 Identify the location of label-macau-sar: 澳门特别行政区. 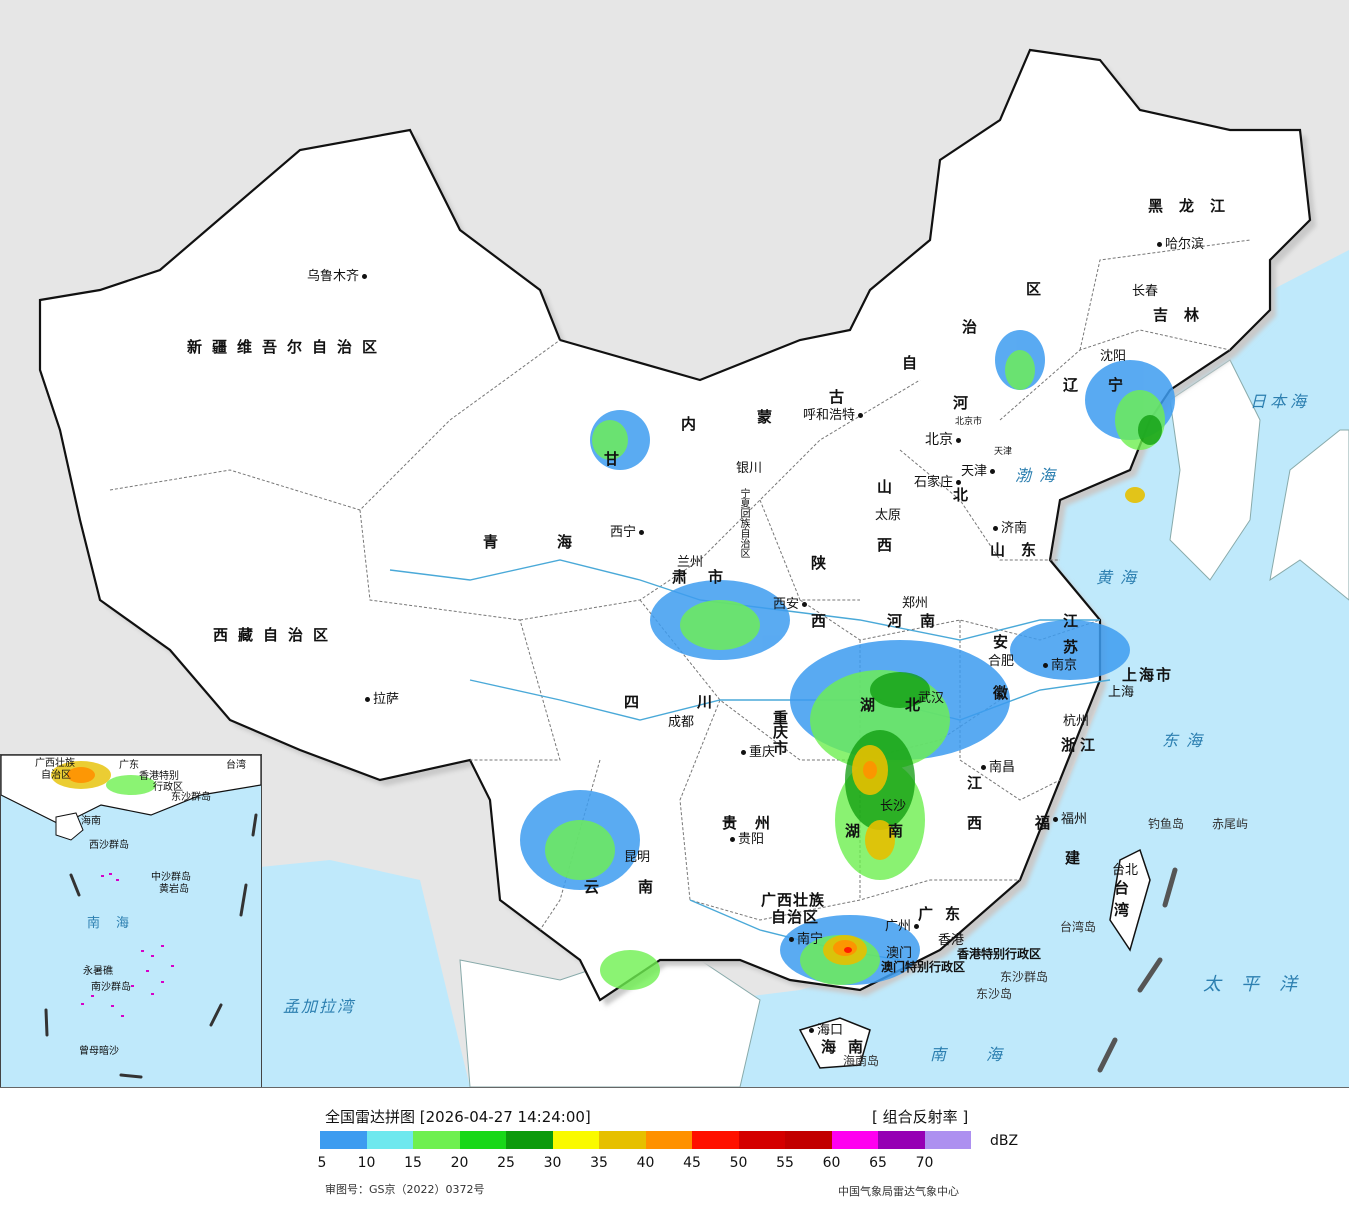
(923, 967).